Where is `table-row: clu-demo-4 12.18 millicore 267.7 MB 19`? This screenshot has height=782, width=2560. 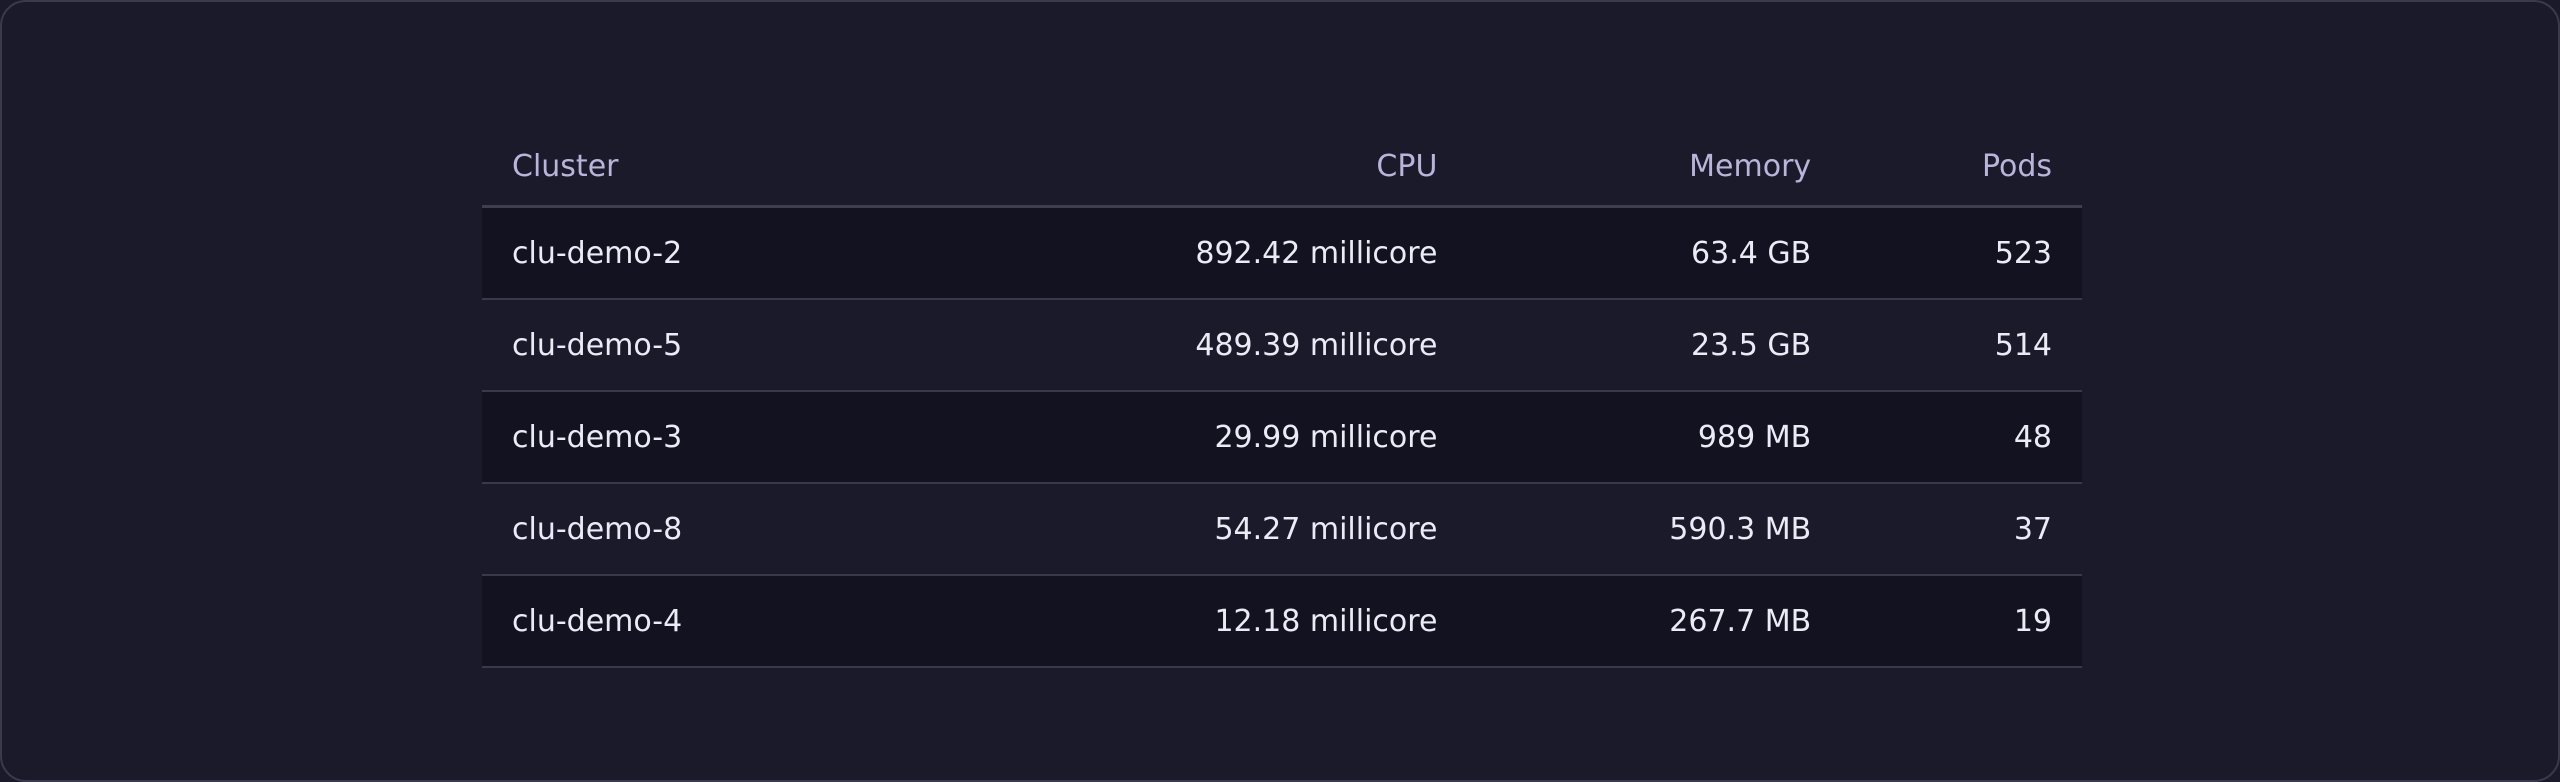 table-row: clu-demo-4 12.18 millicore 267.7 MB 19 is located at coordinates (1282, 621).